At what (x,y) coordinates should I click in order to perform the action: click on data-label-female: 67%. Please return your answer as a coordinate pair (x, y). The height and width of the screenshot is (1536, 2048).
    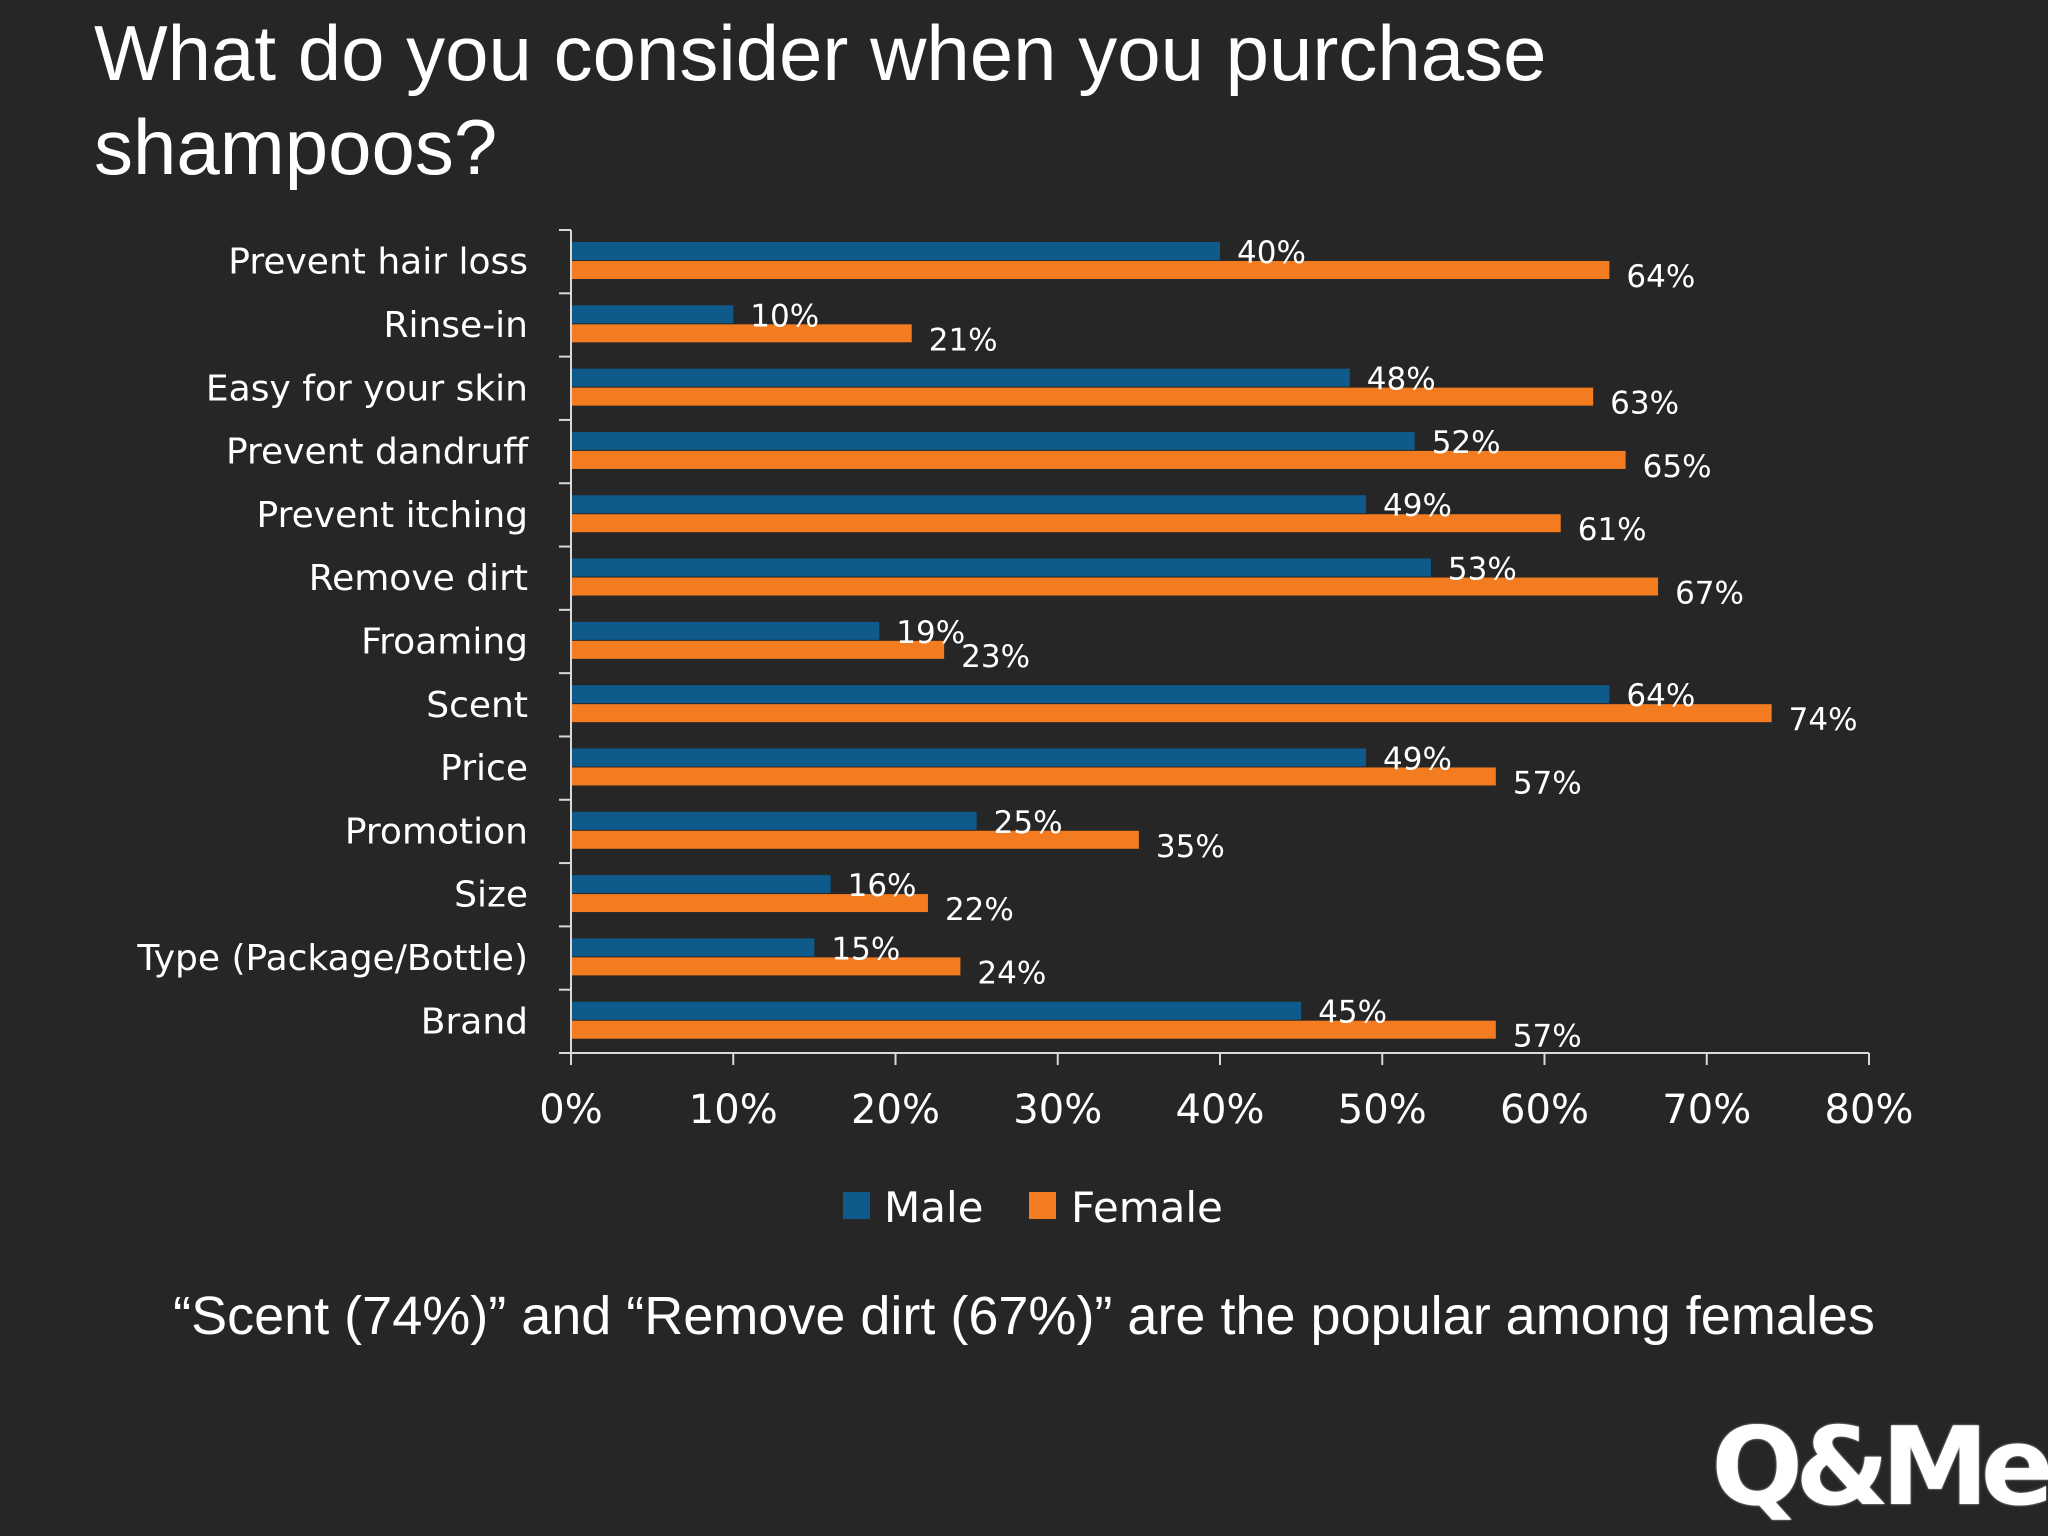
    Looking at the image, I should click on (1709, 594).